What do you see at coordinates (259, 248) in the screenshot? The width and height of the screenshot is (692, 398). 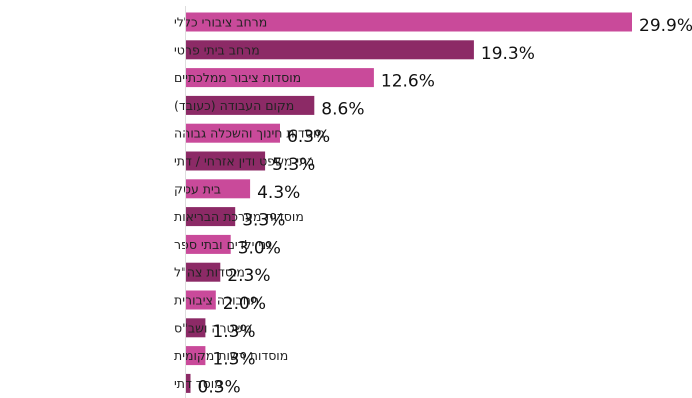 I see `value-label: 3.0%` at bounding box center [259, 248].